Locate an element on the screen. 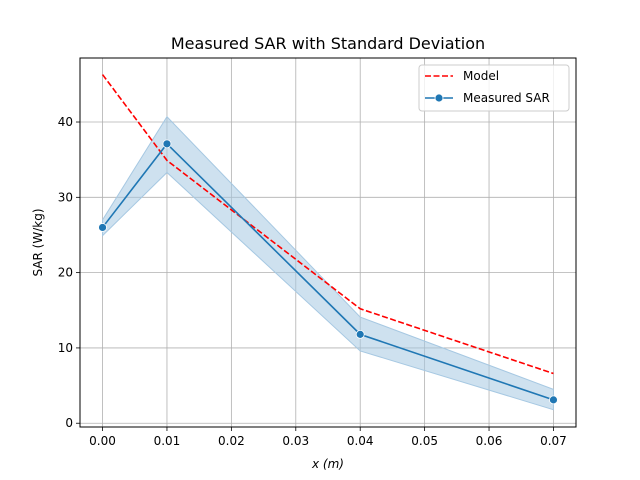  chart-title: Measured SAR with Standard Deviation is located at coordinates (328, 43).